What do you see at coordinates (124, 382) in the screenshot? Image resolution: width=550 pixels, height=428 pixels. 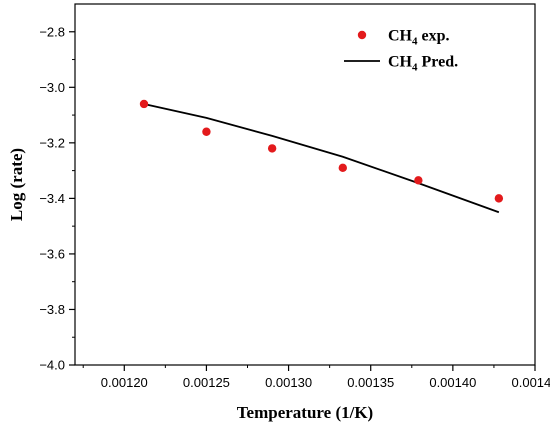 I see `x-tick-label: 0.00120` at bounding box center [124, 382].